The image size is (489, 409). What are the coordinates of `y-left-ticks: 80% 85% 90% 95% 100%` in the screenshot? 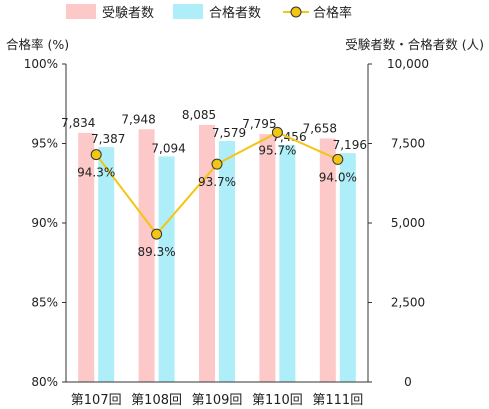 It's located at (45, 223).